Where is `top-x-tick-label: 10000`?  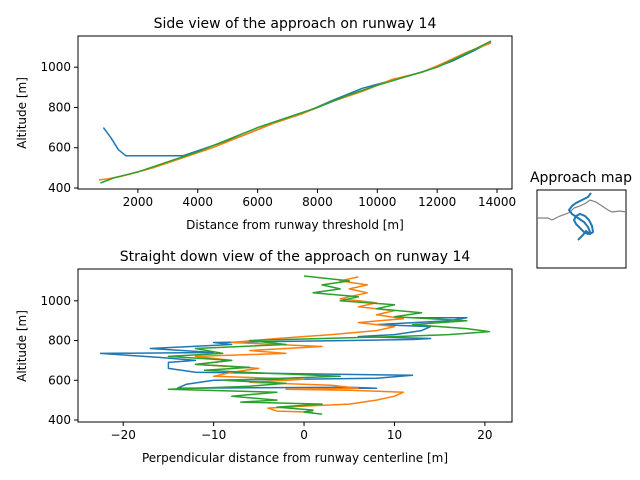 top-x-tick-label: 10000 is located at coordinates (377, 202).